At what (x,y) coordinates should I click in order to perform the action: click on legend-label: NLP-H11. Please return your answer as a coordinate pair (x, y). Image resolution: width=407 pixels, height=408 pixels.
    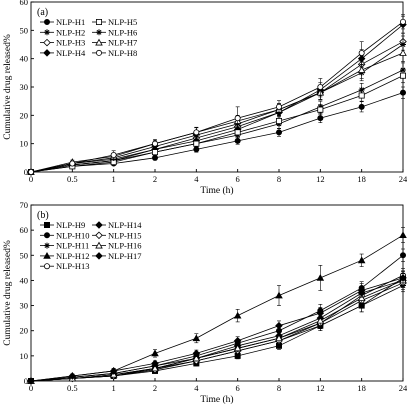
    Looking at the image, I should click on (72, 246).